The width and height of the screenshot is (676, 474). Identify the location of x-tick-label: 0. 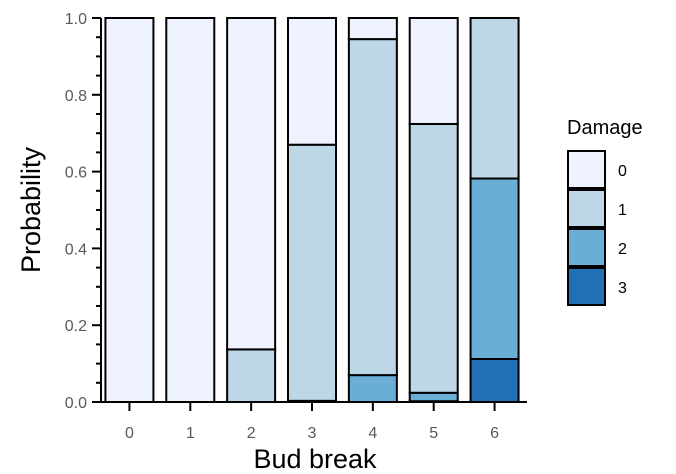
(129, 433).